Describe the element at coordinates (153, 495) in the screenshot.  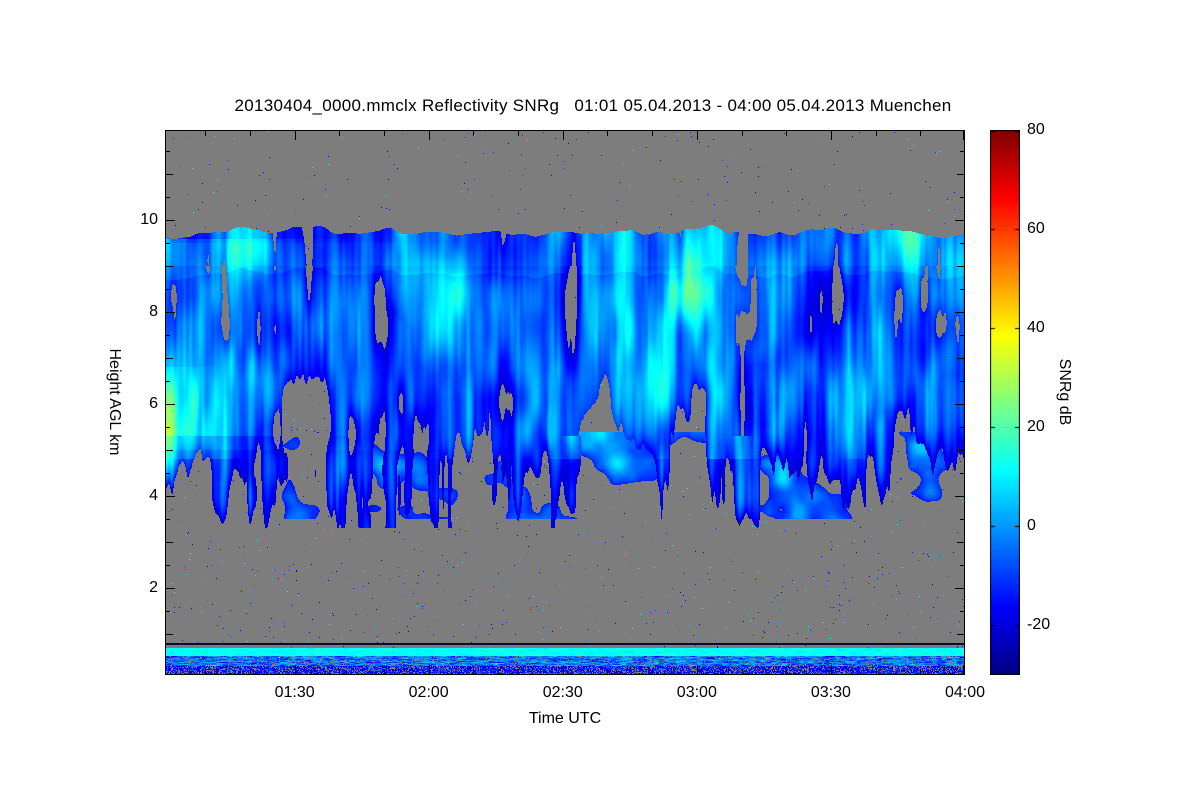
I see `y-tick-label: 4` at that location.